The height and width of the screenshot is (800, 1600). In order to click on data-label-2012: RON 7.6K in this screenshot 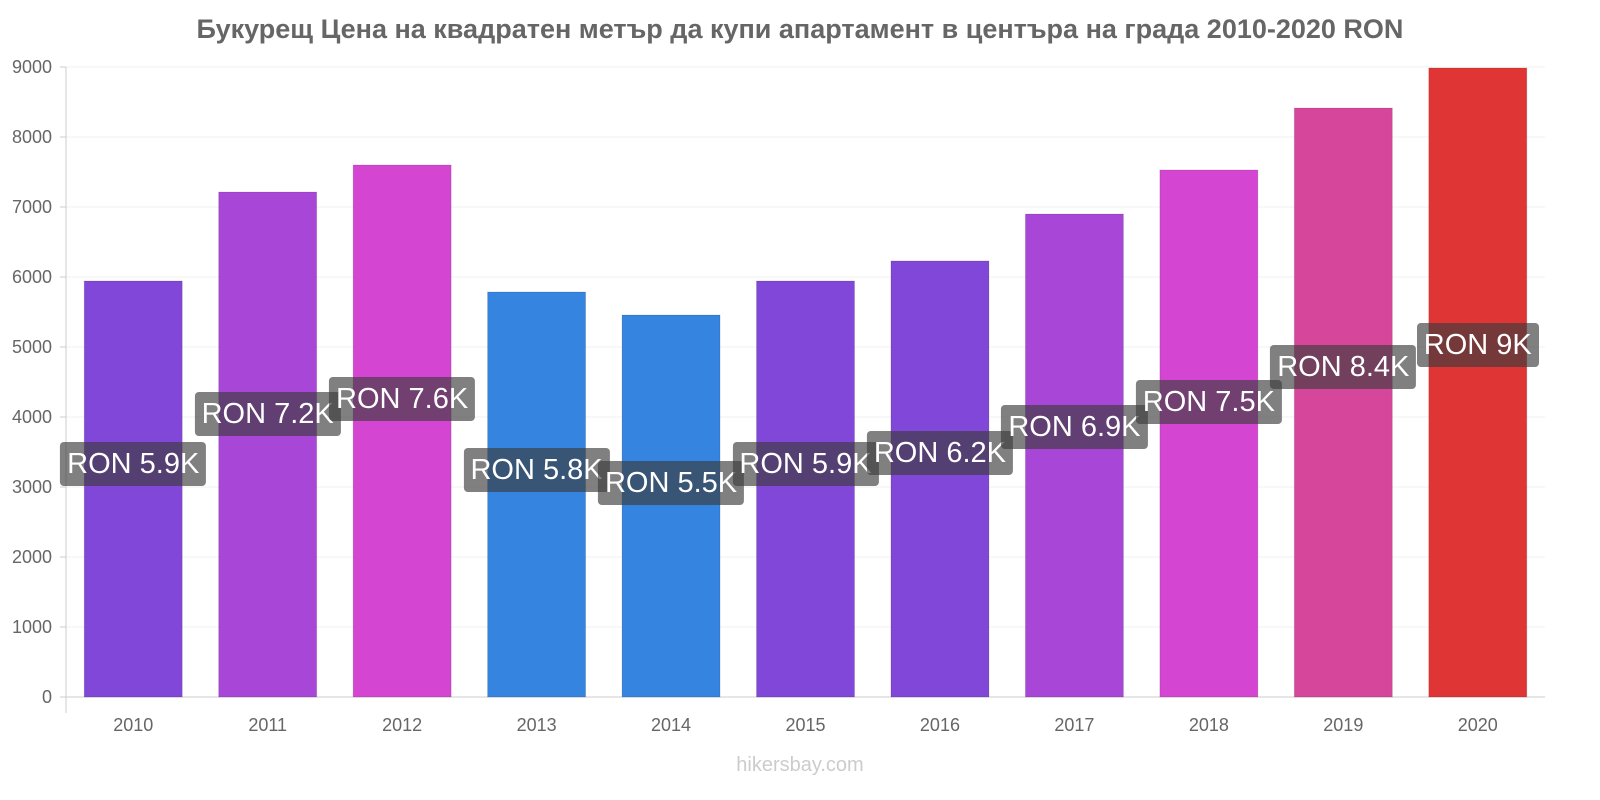, I will do `click(402, 399)`.